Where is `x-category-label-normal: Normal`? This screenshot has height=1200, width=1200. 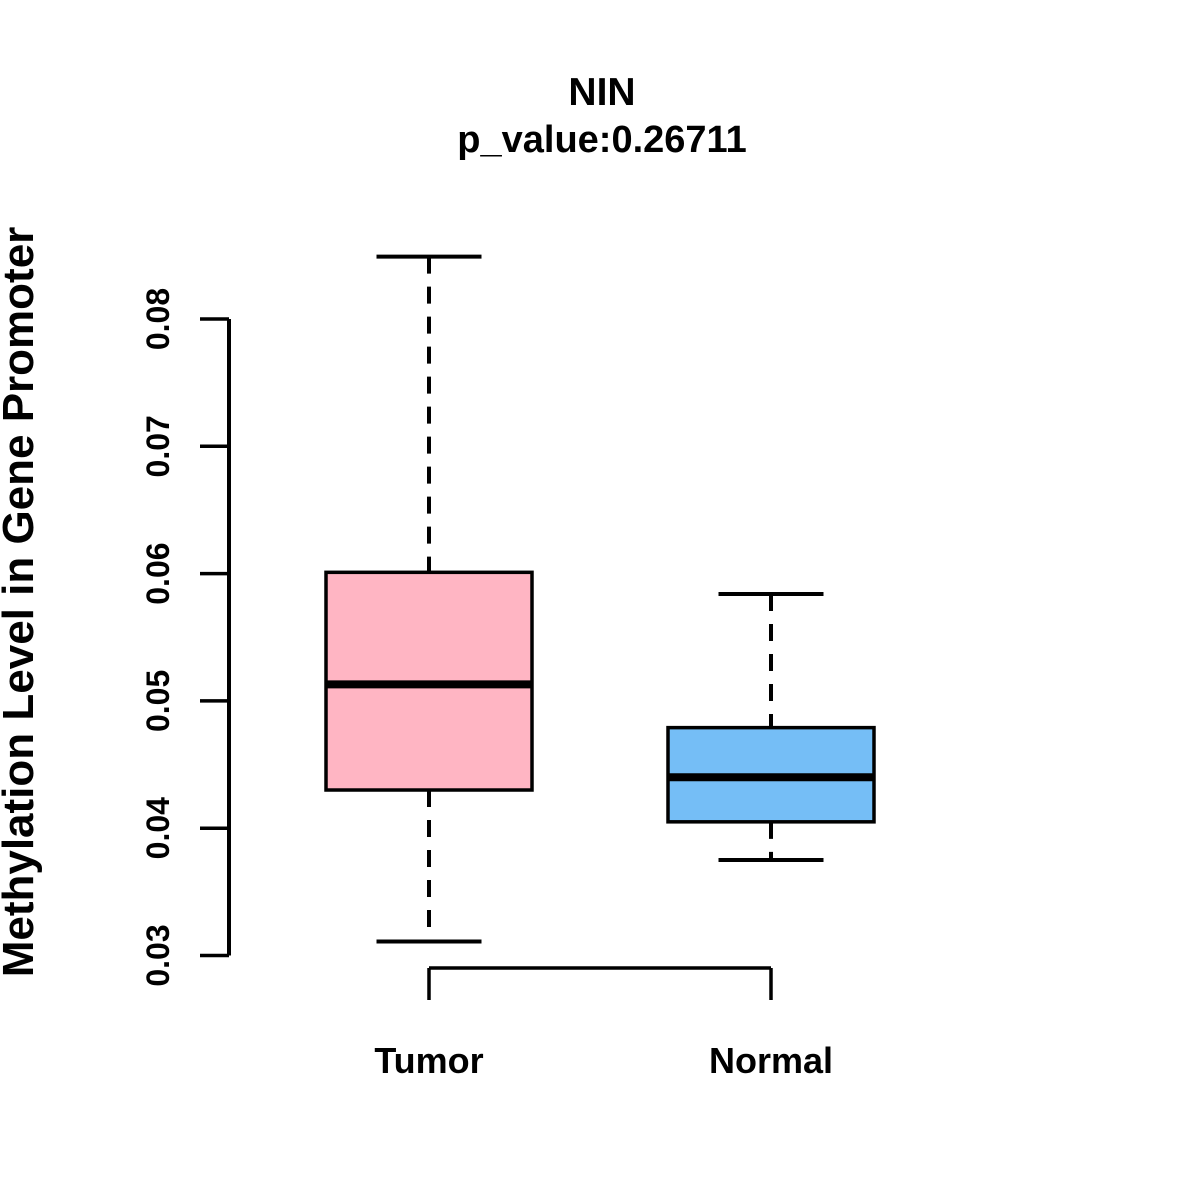
x-category-label-normal: Normal is located at coordinates (771, 1060).